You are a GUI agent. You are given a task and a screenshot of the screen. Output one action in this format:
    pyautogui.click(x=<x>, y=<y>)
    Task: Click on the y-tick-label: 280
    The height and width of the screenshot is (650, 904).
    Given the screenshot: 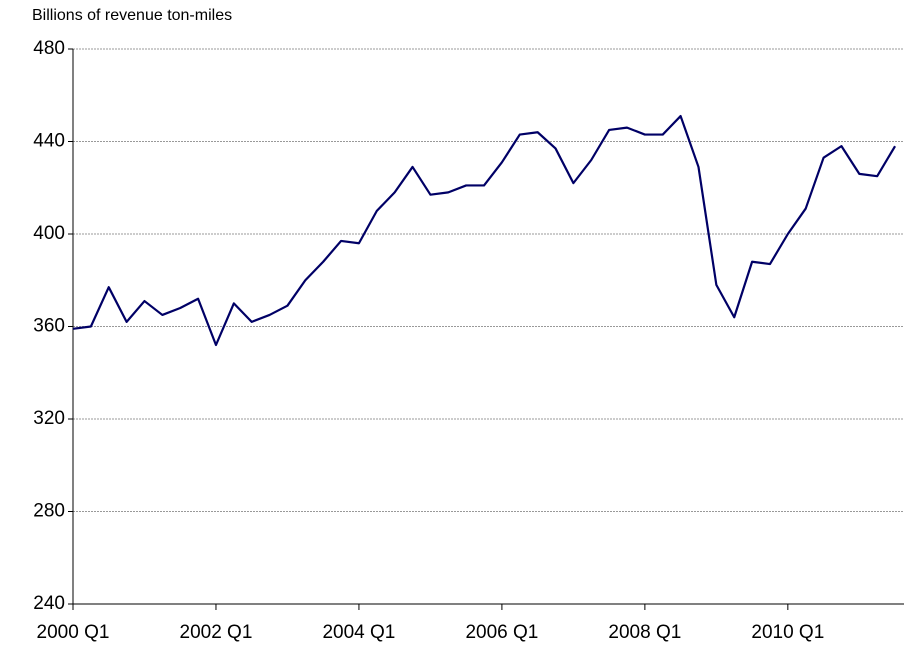 What is the action you would take?
    pyautogui.click(x=49, y=511)
    